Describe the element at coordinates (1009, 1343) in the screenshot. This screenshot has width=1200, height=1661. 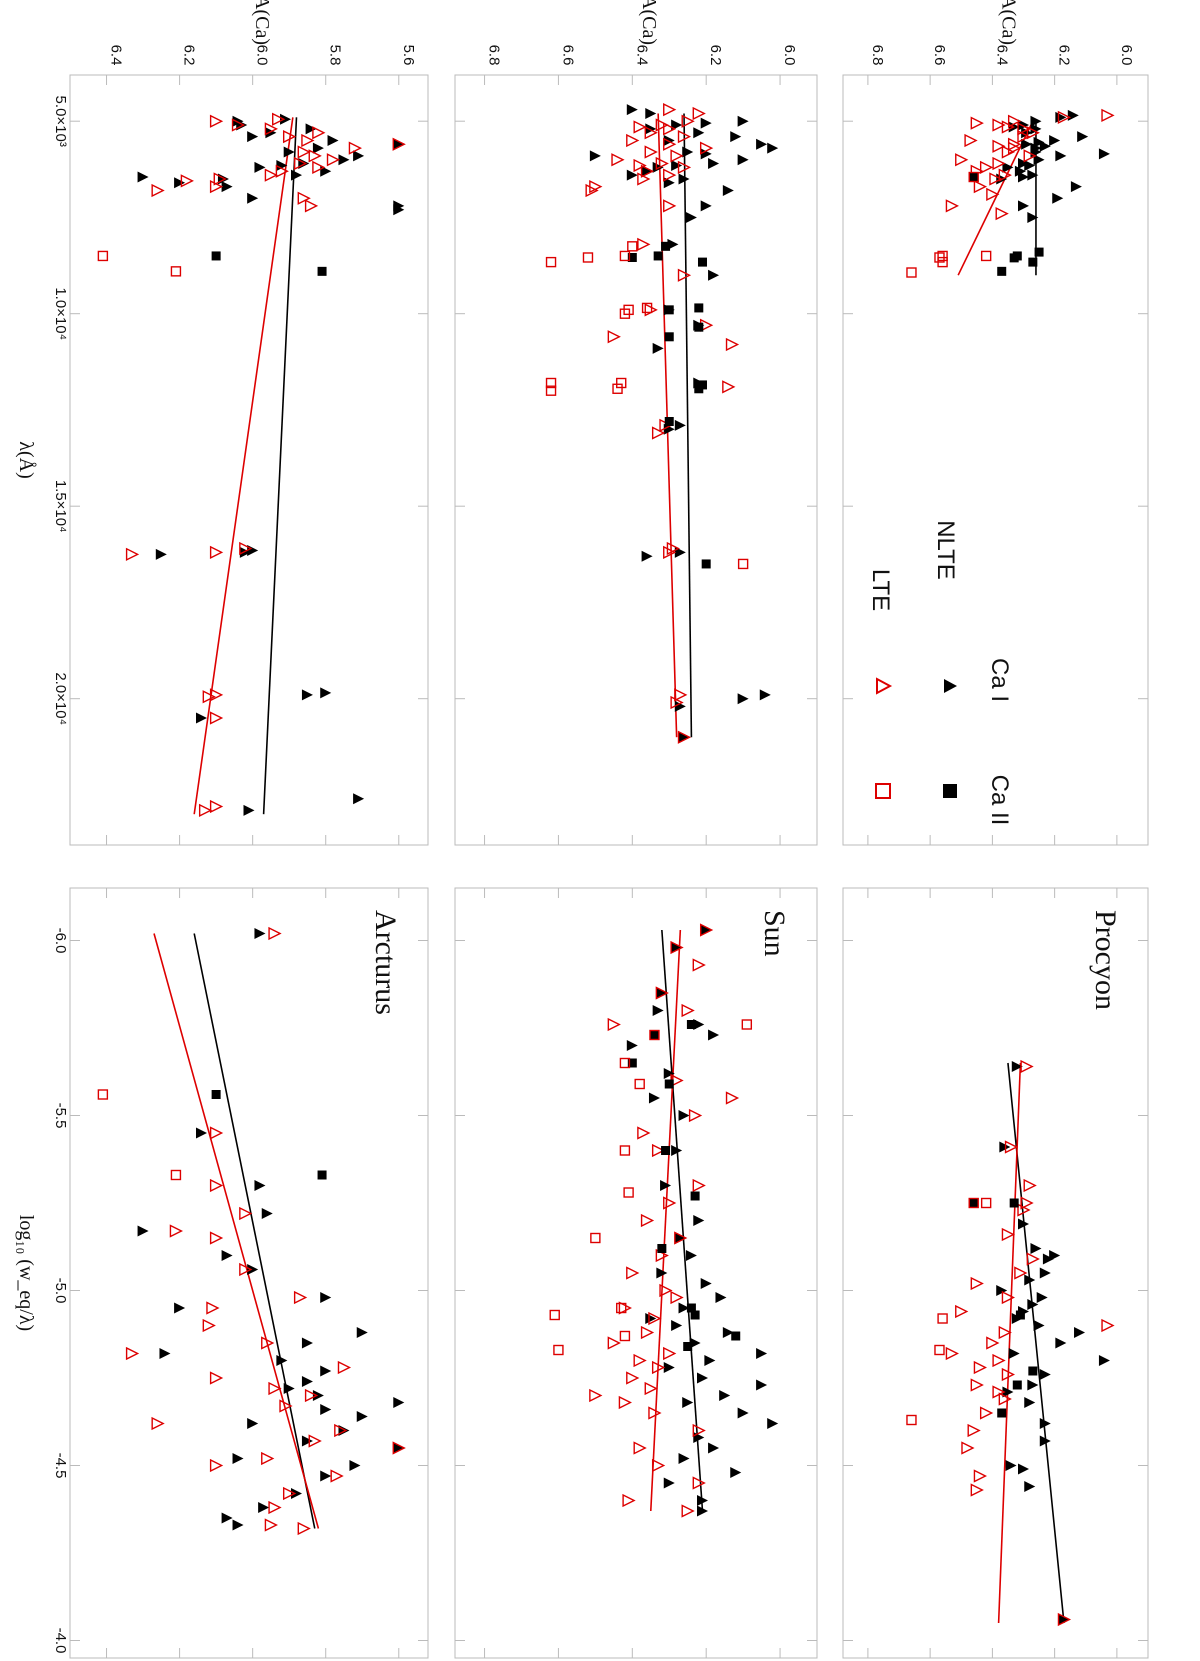
I see `fit-line-lte` at that location.